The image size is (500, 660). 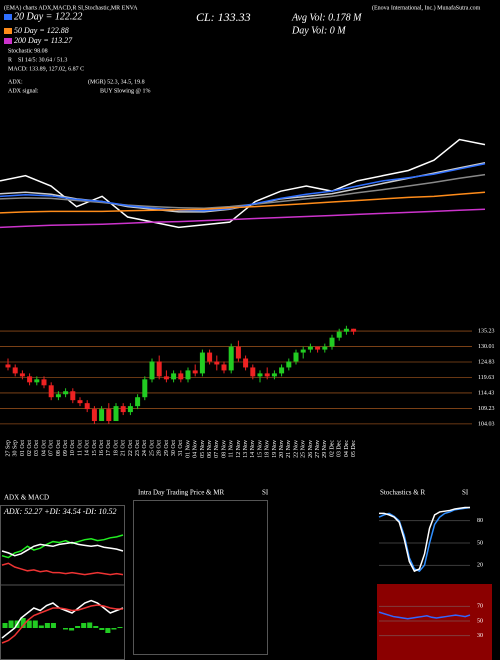 I want to click on x-tick-label: 17 Oct, so click(x=109, y=448).